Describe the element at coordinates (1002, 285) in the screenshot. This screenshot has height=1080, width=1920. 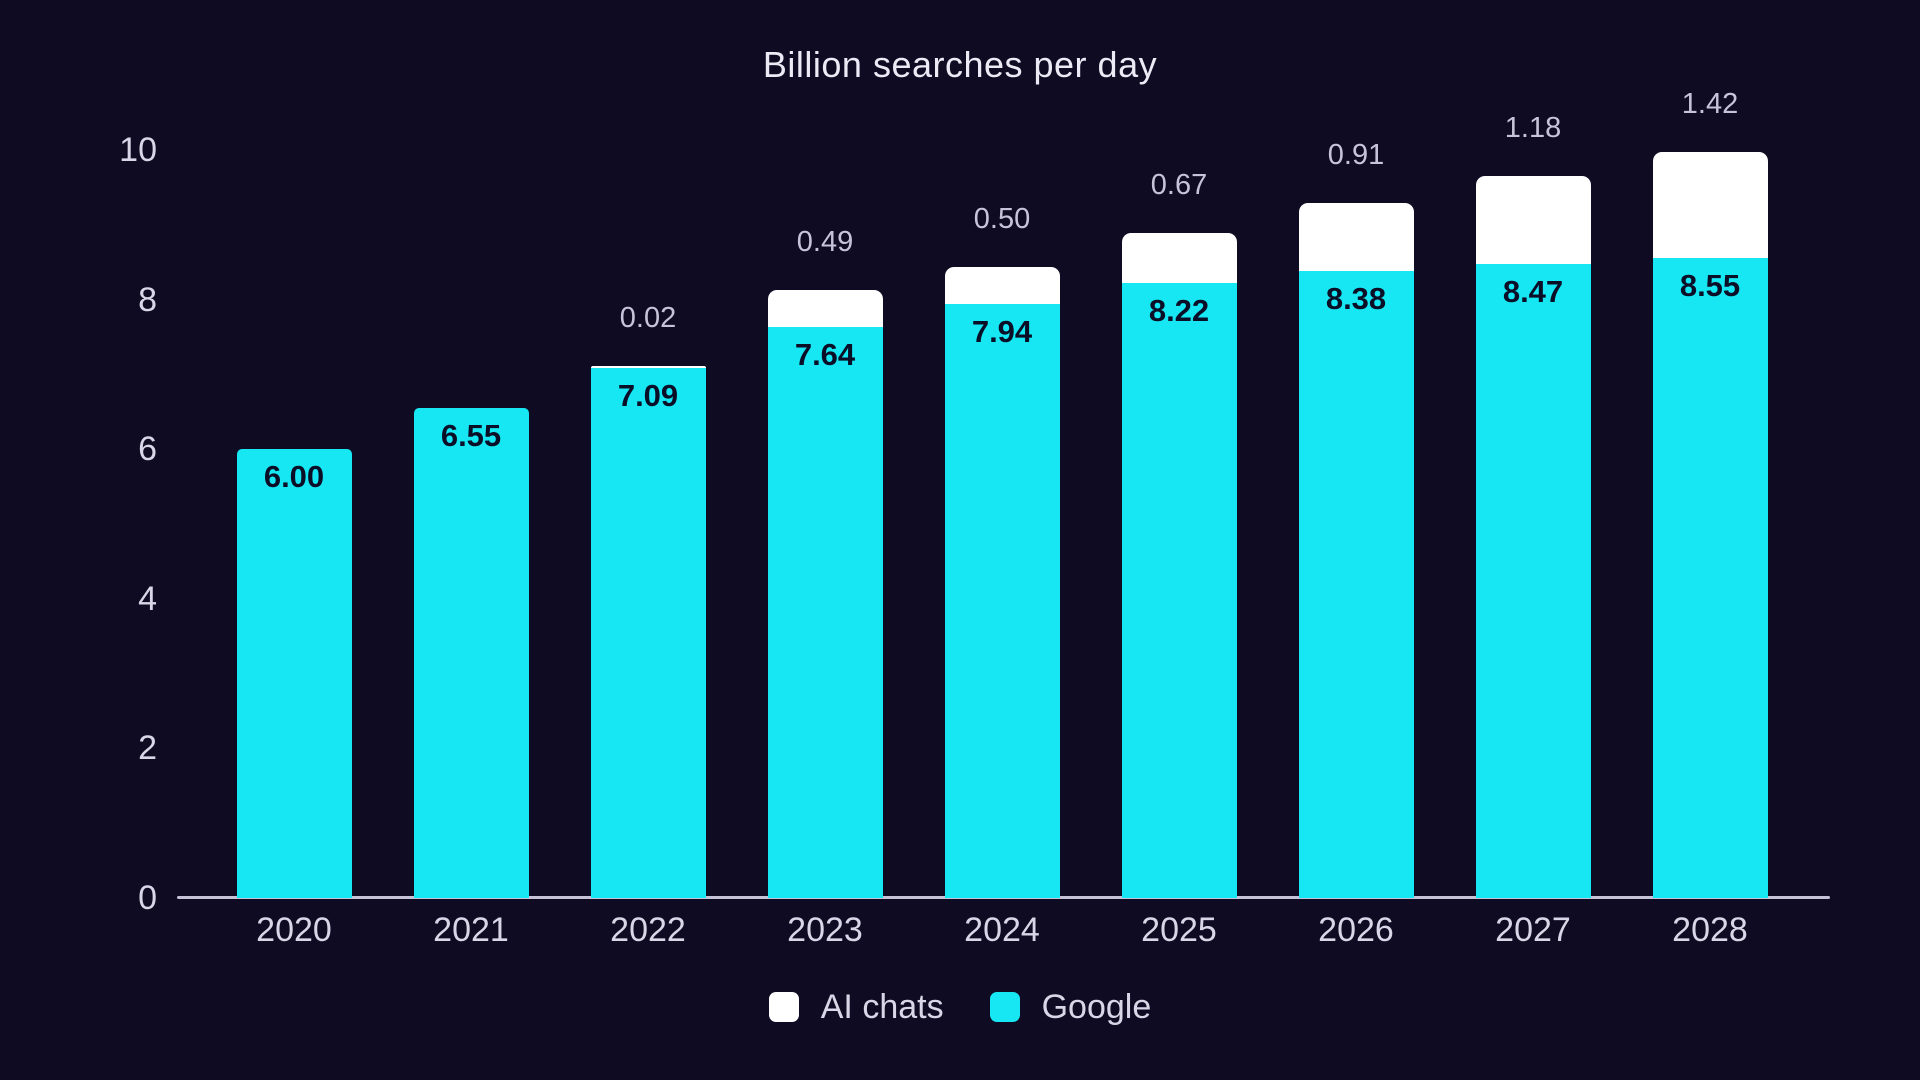
I see `bar-ai-chats-2024` at that location.